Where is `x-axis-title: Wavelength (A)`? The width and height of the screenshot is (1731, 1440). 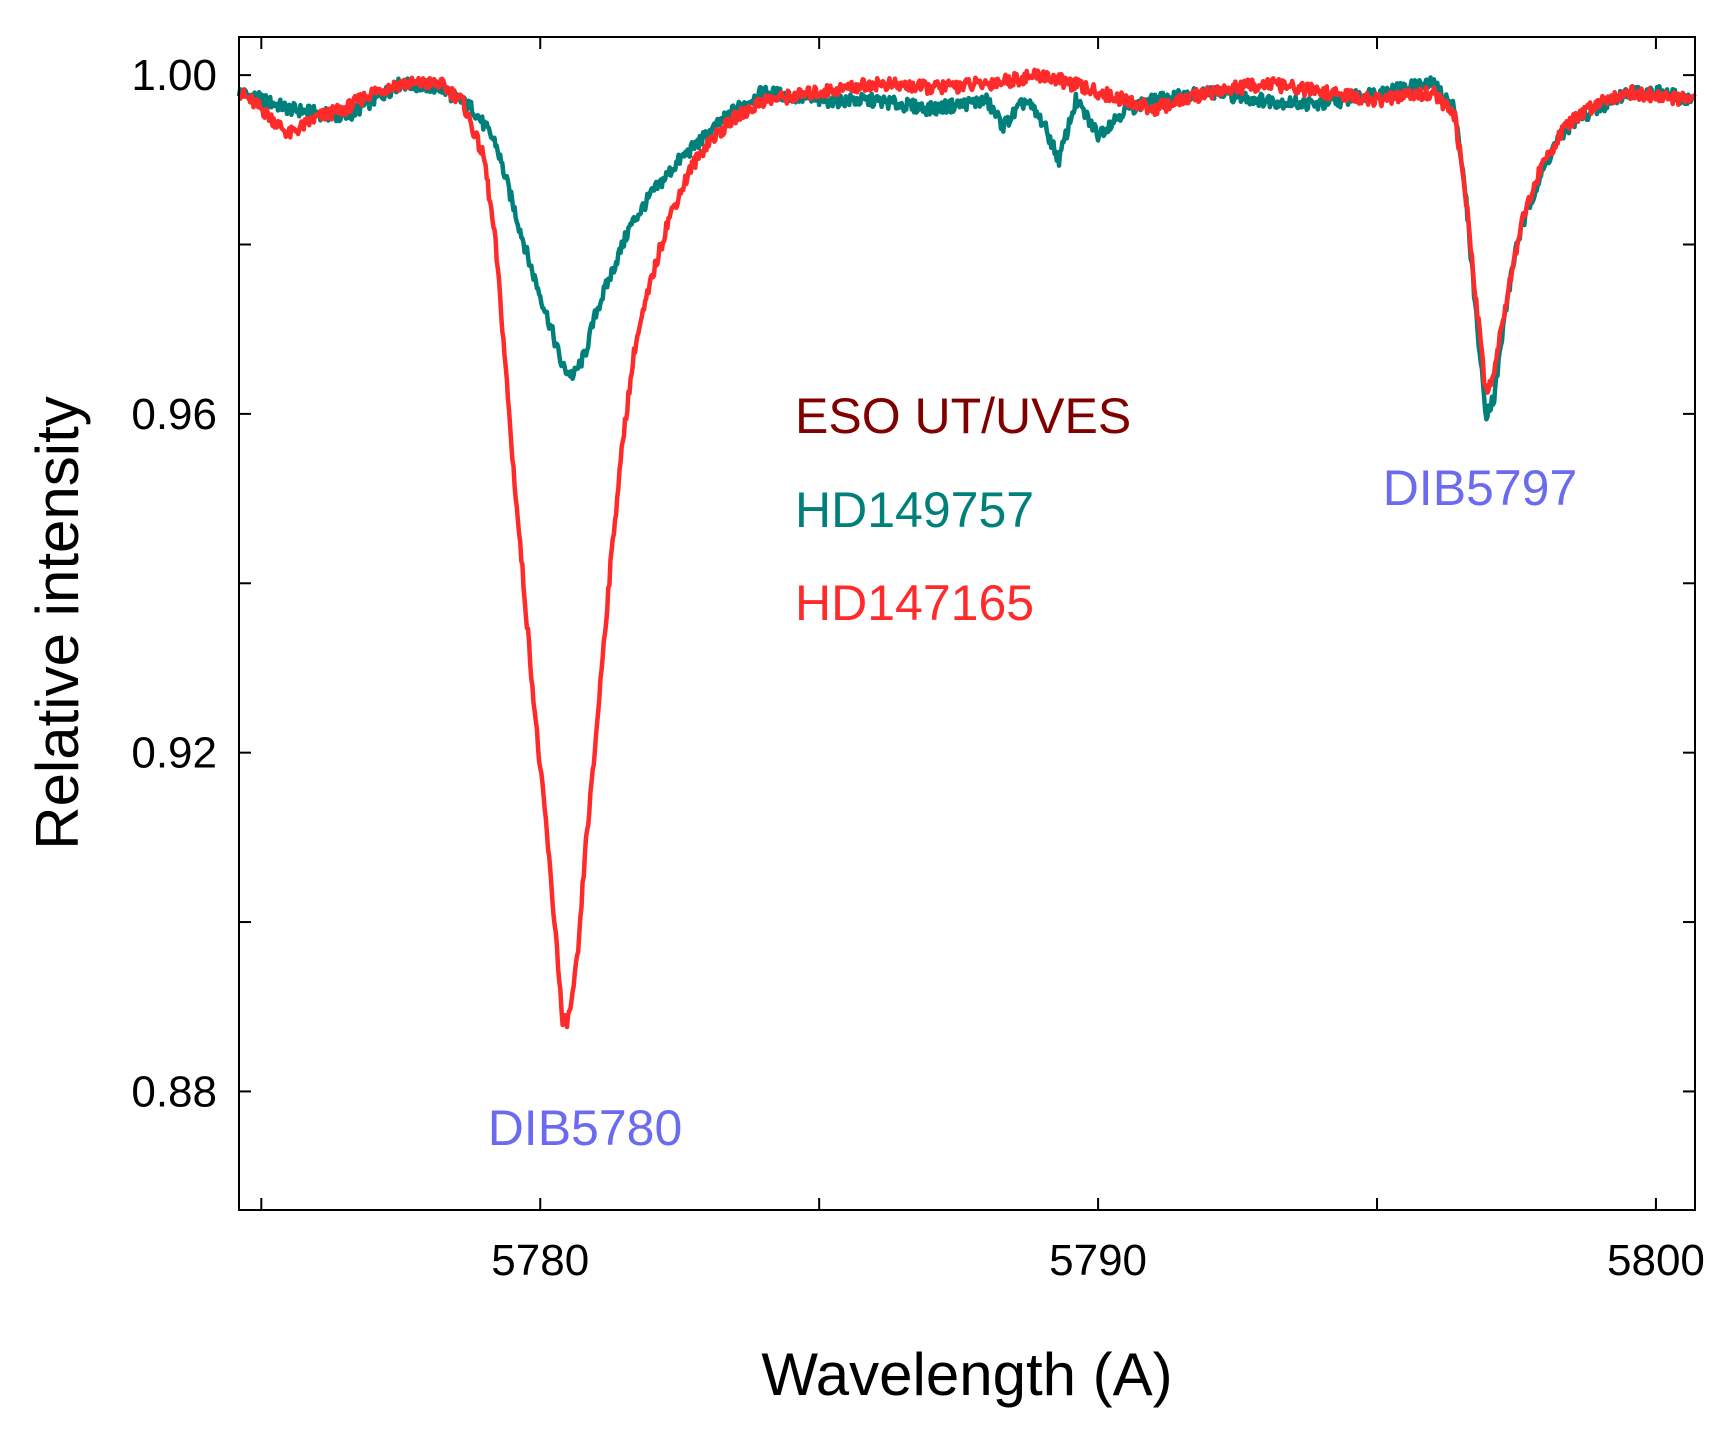 x-axis-title: Wavelength (A) is located at coordinates (966, 1374).